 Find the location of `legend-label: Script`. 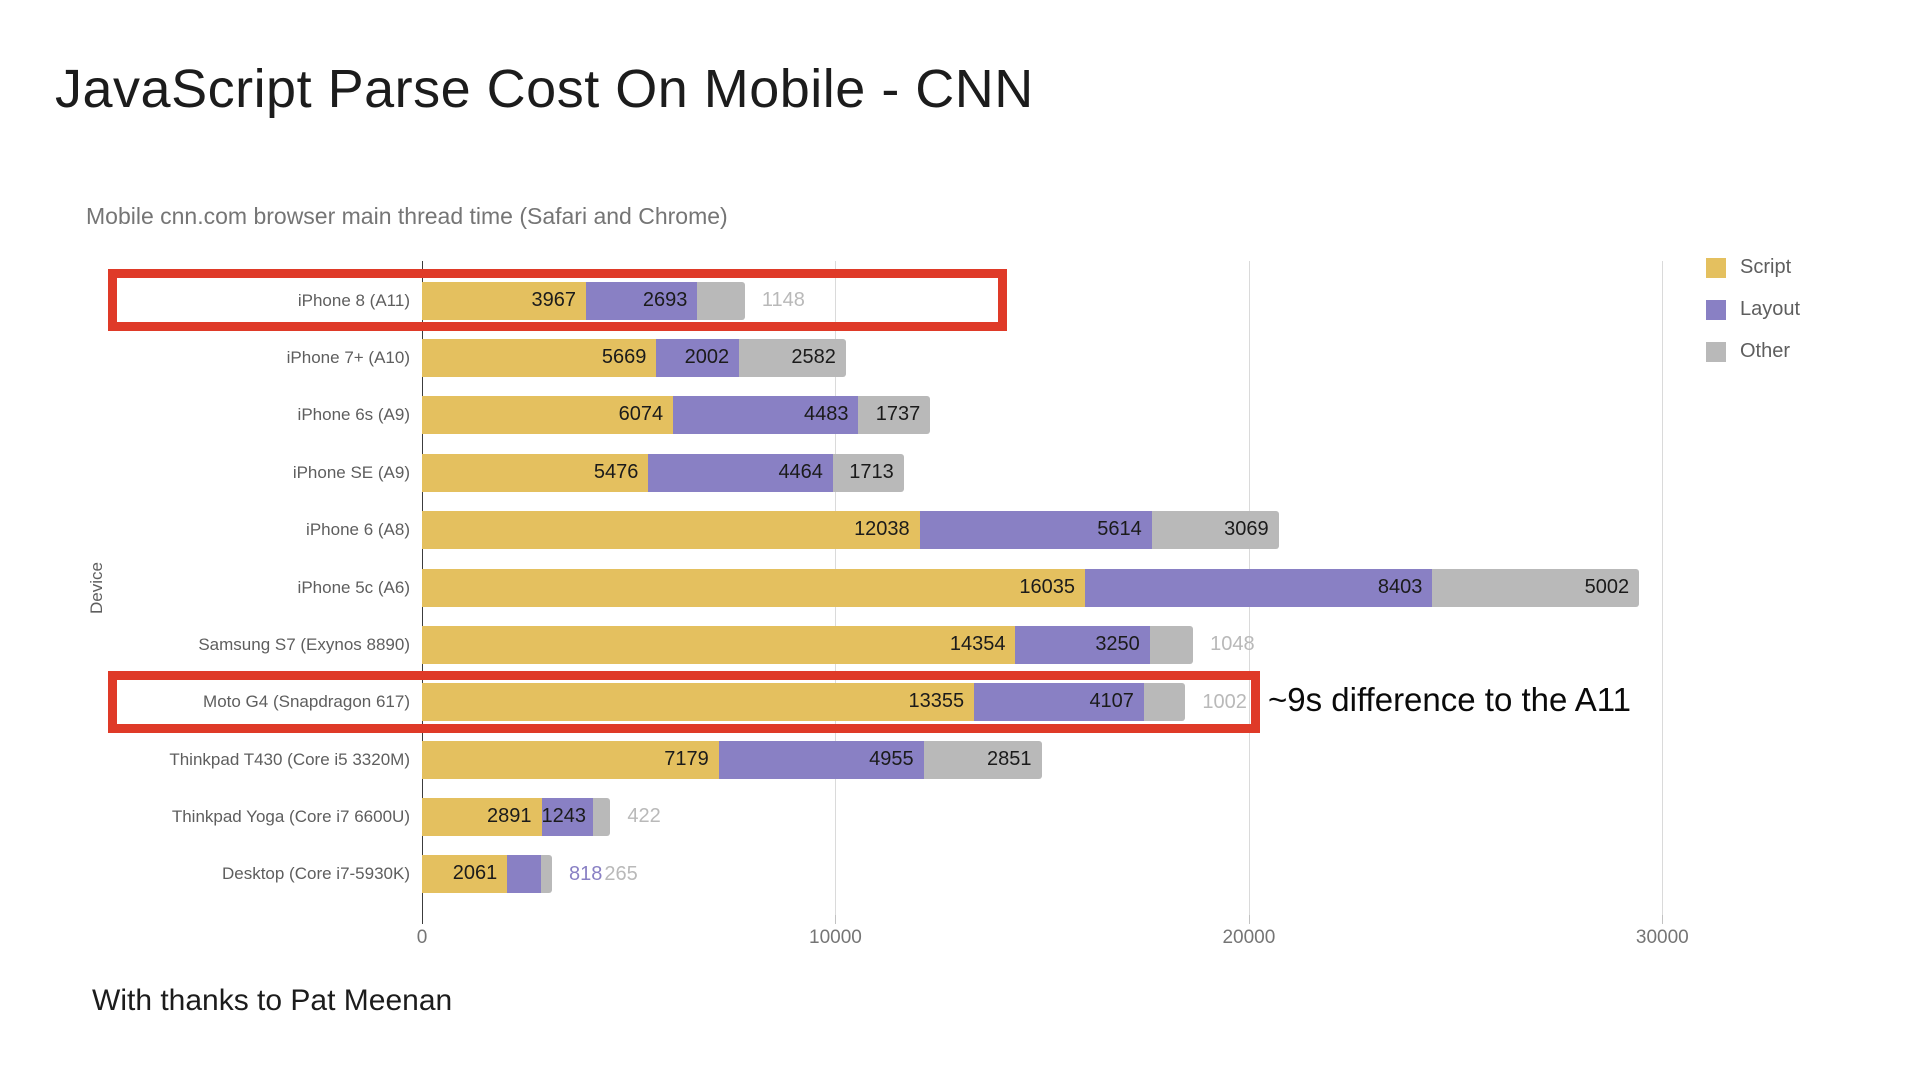

legend-label: Script is located at coordinates (1766, 267).